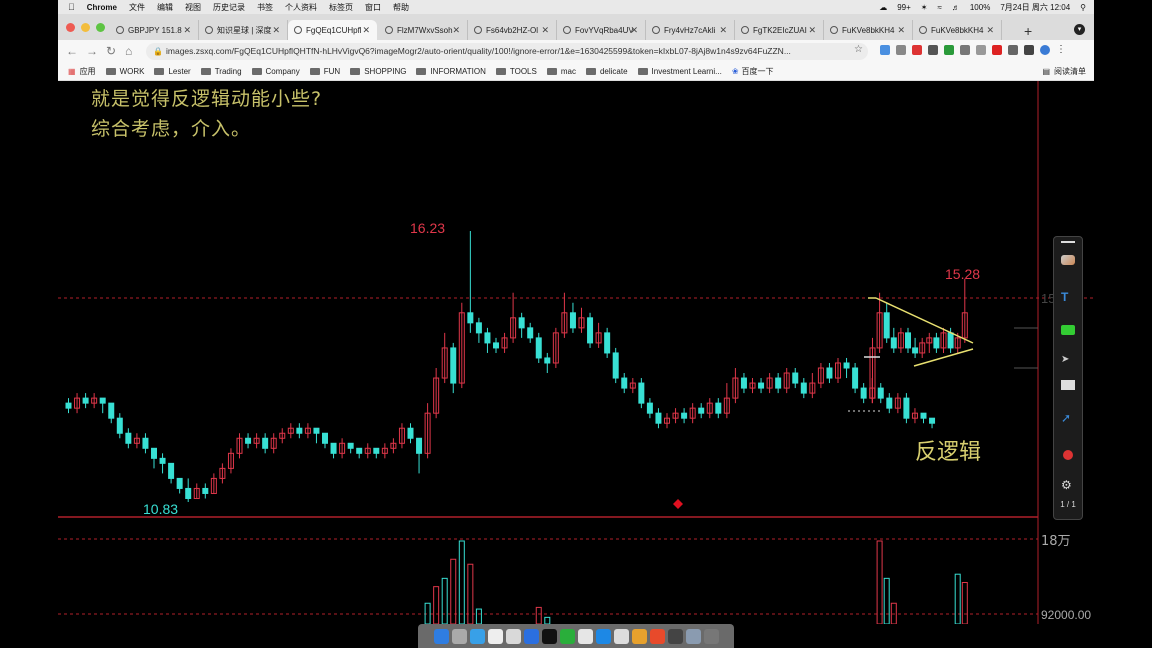 Image resolution: width=1152 pixels, height=648 pixels. What do you see at coordinates (221, 71) in the screenshot?
I see `bookmark-folder: Trading` at bounding box center [221, 71].